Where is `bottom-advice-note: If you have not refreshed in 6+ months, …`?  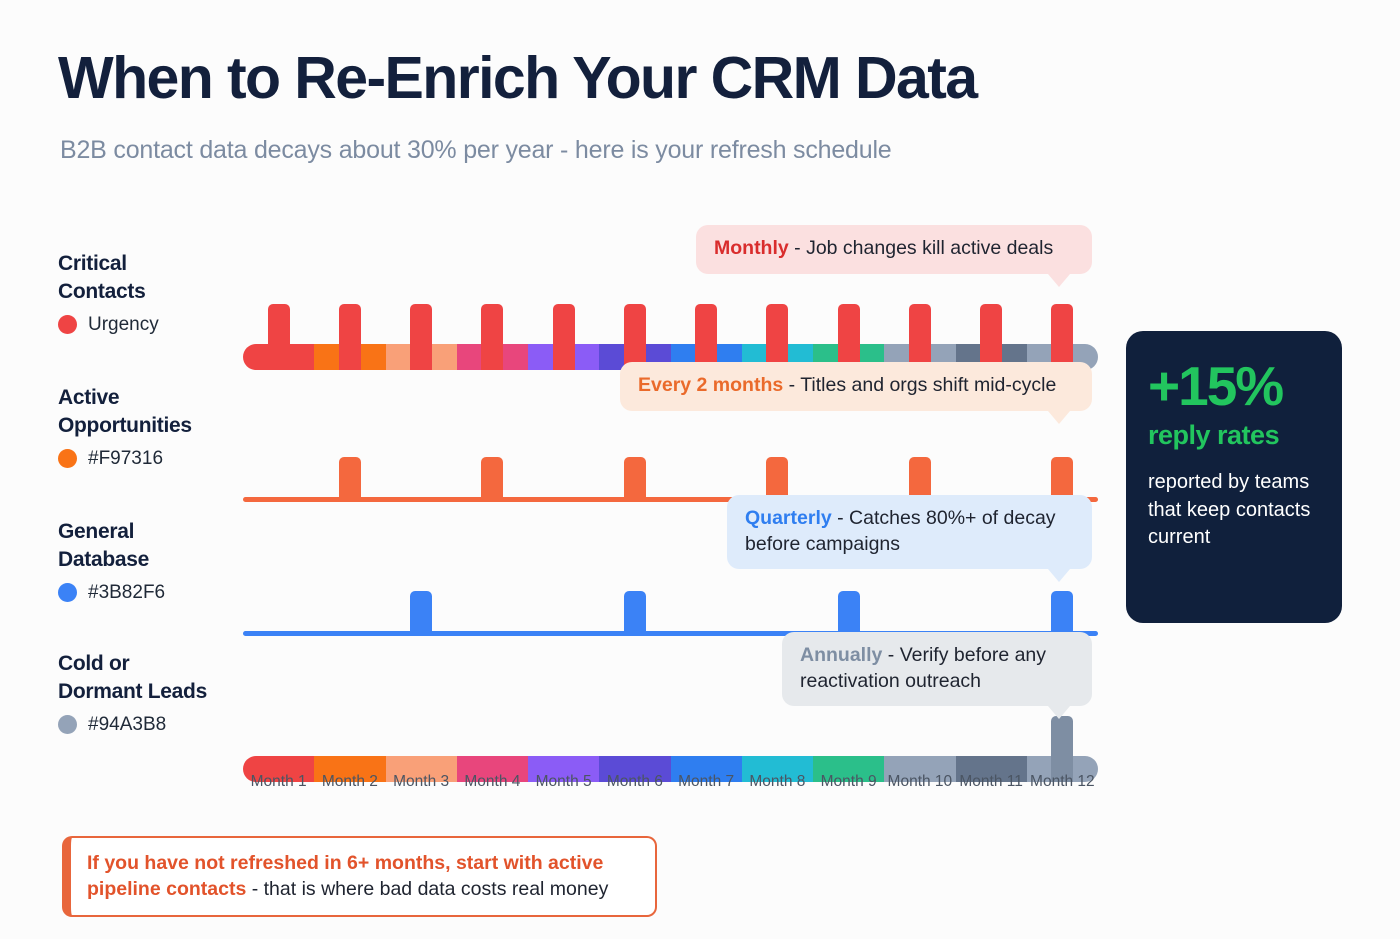 bottom-advice-note: If you have not refreshed in 6+ months, … is located at coordinates (359, 877).